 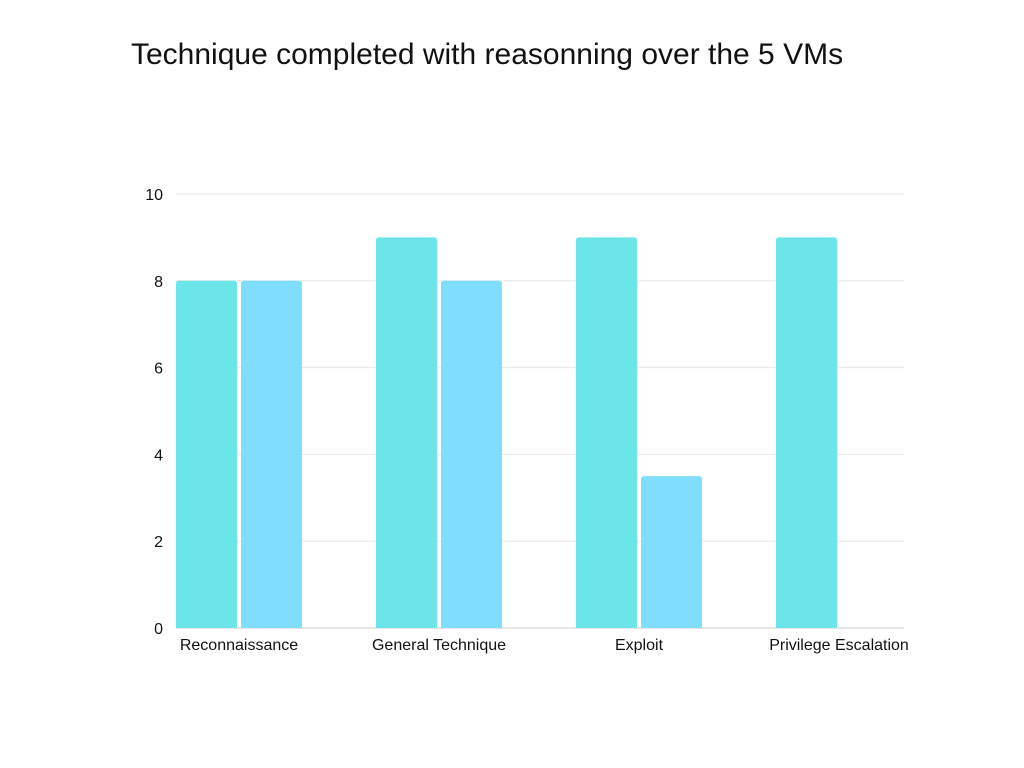 What do you see at coordinates (158, 282) in the screenshot?
I see `y-tick-label: 8` at bounding box center [158, 282].